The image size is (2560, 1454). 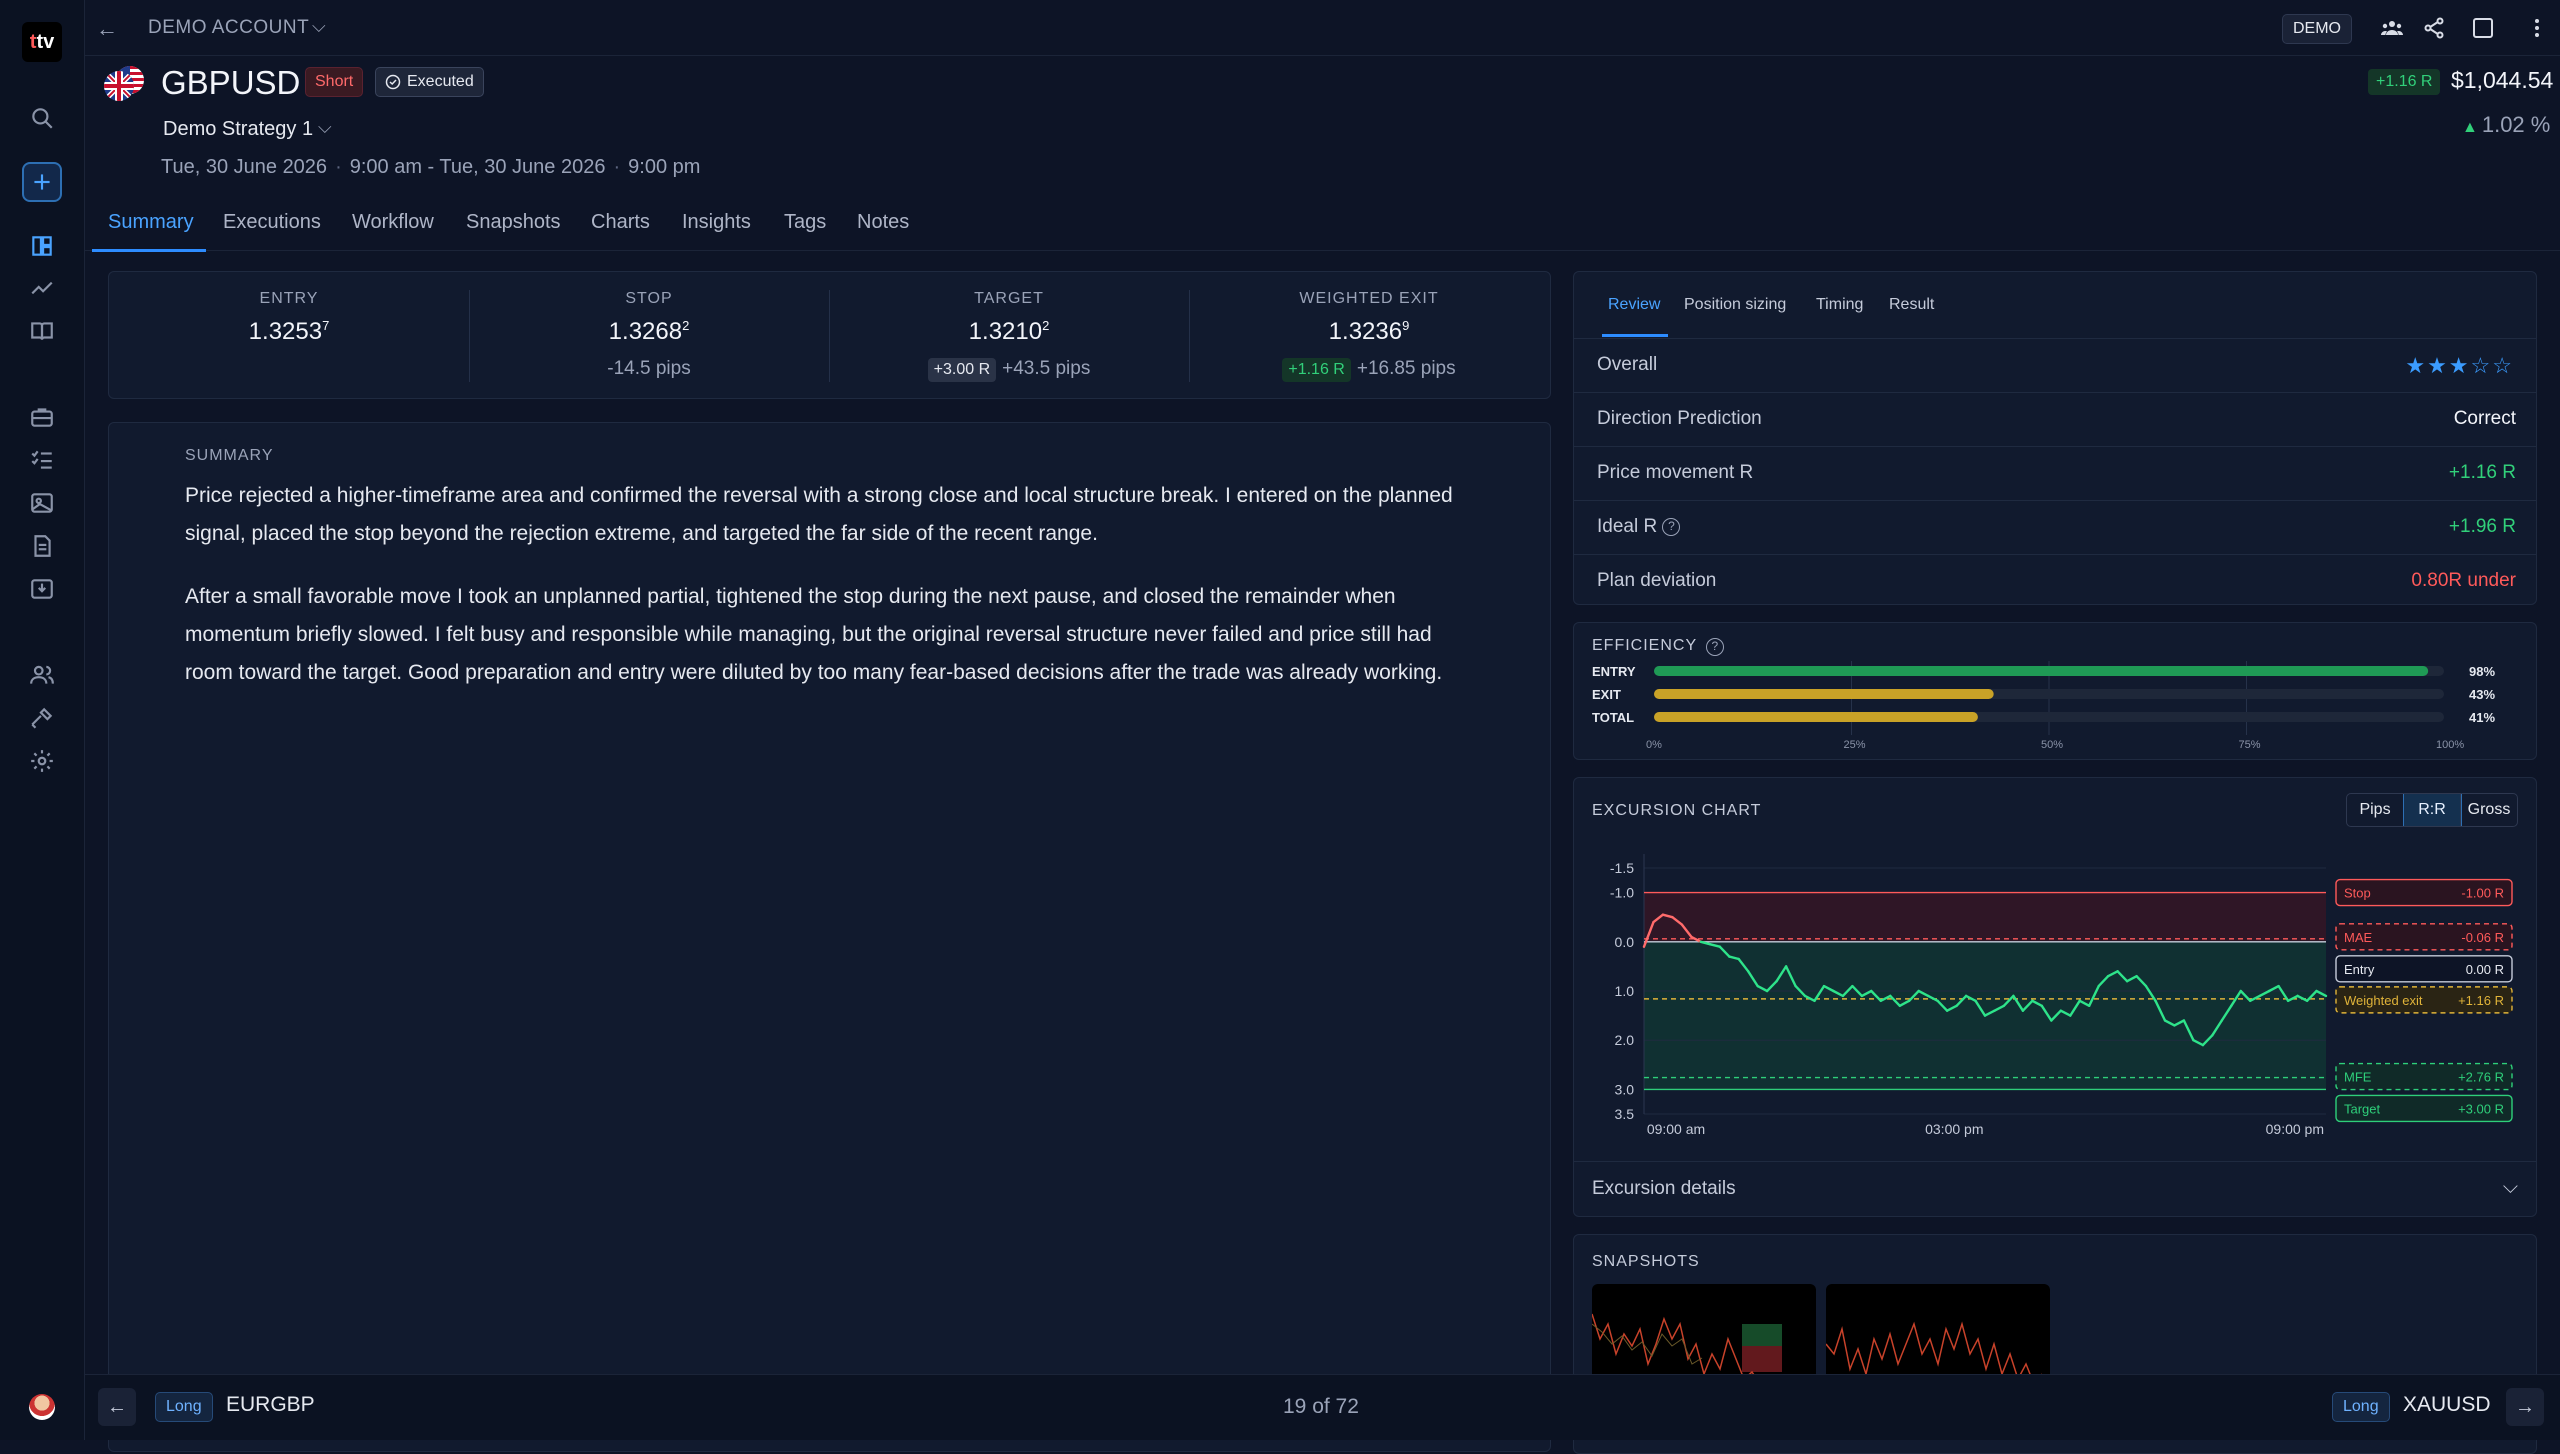 What do you see at coordinates (2375, 810) in the screenshot?
I see `toggle-pips: Pips` at bounding box center [2375, 810].